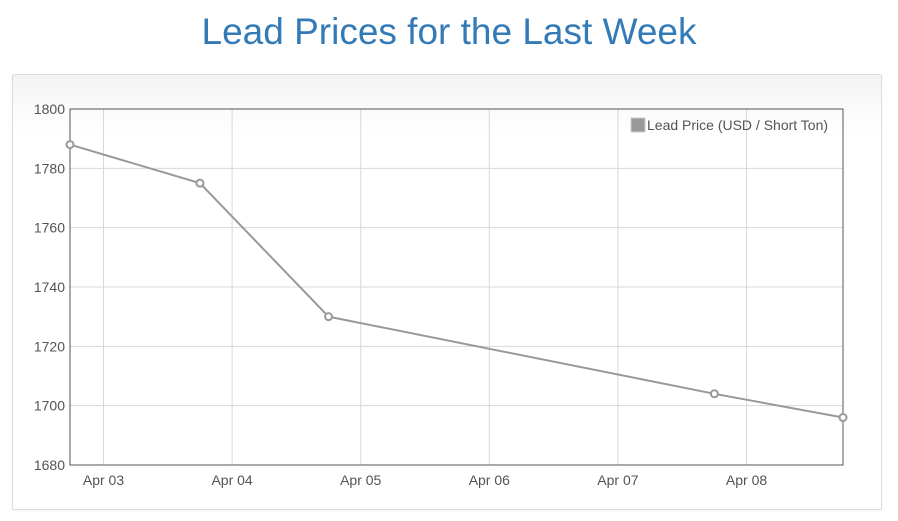  Describe the element at coordinates (49, 465) in the screenshot. I see `y-tick-label: 1680` at that location.